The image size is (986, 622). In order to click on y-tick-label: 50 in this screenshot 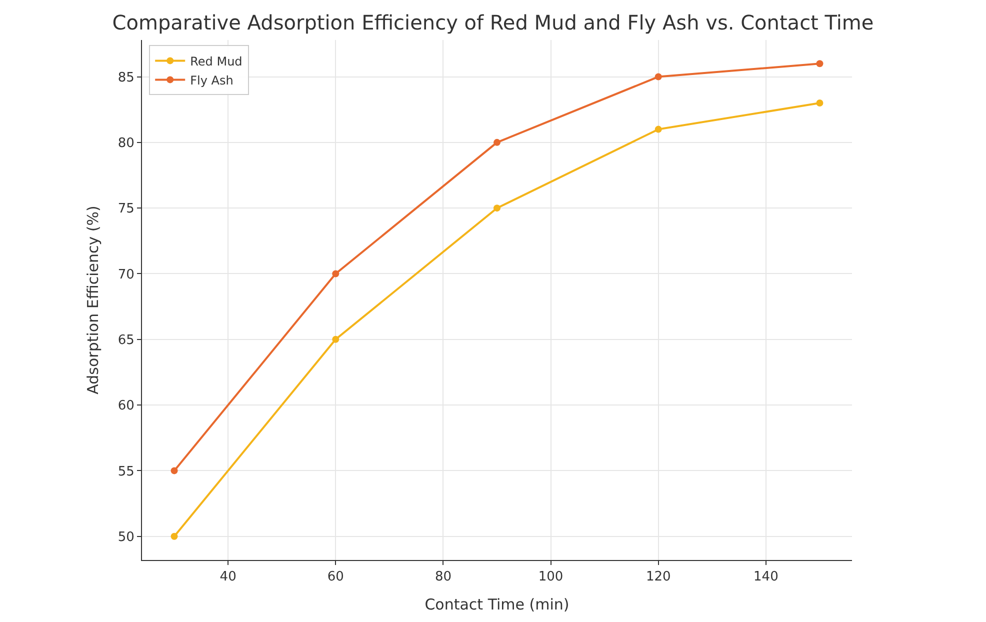, I will do `click(126, 537)`.